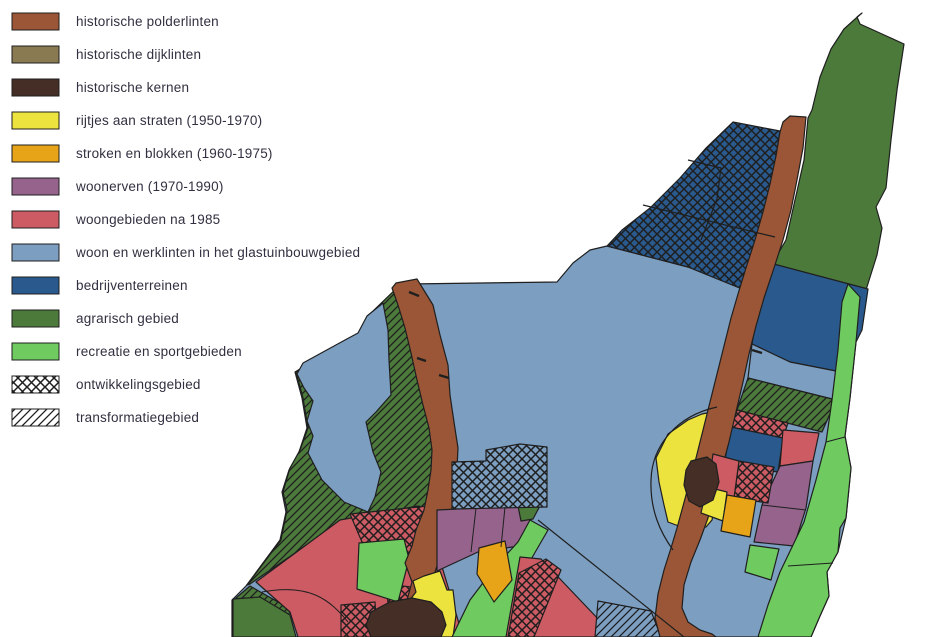  I want to click on legend-item-dijklinten: historische dijklinten, so click(106, 54).